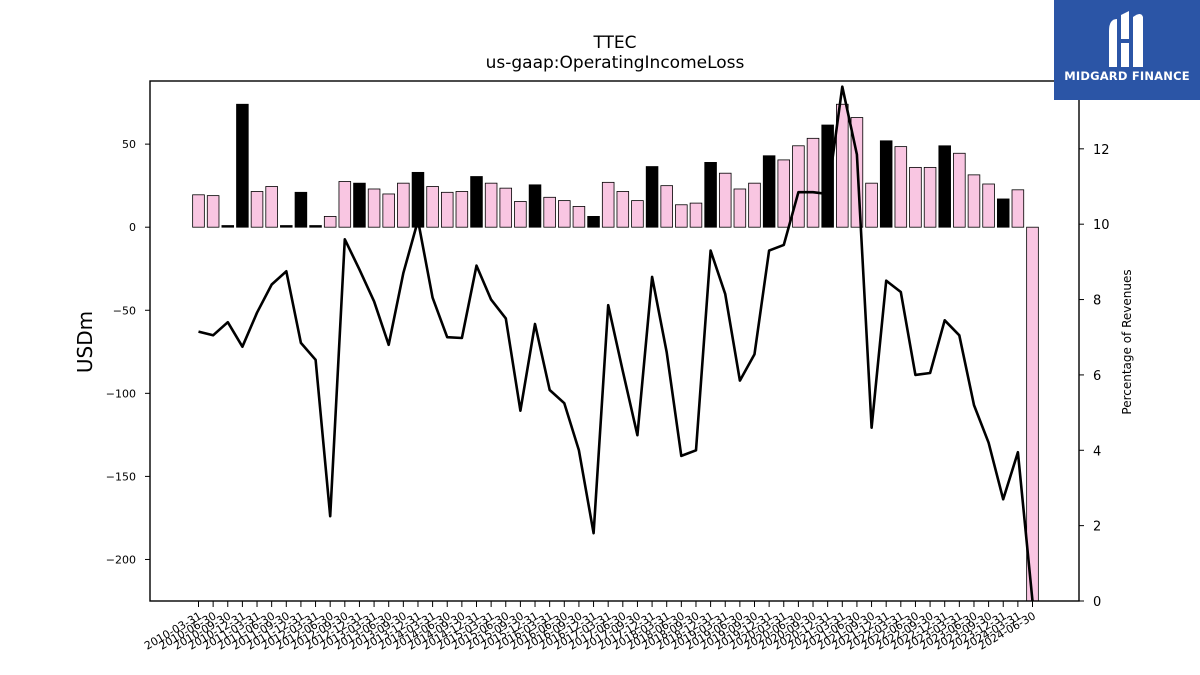  I want to click on midgard-m-icon, so click(1126, 39).